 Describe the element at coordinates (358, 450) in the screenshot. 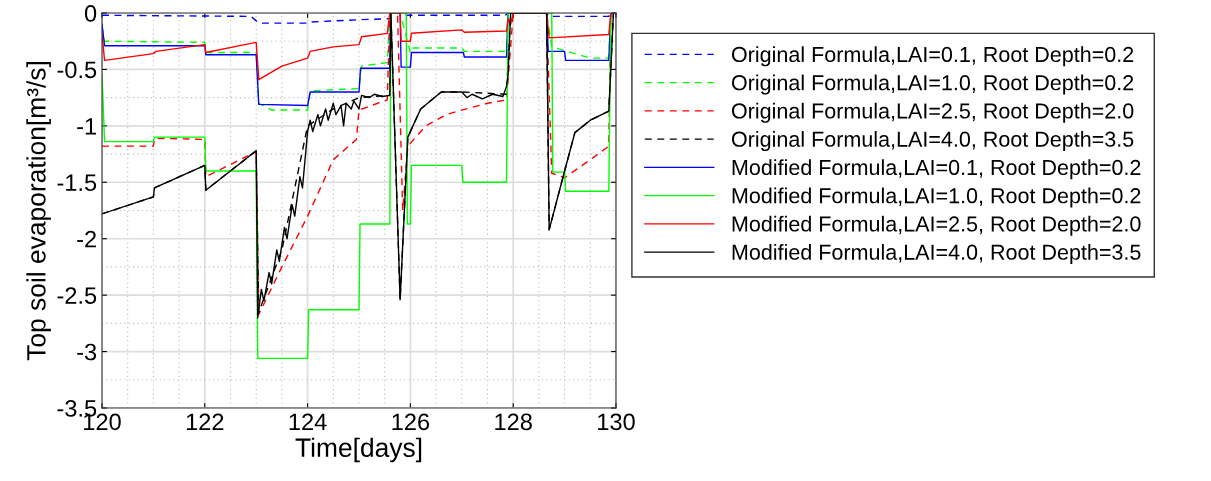

I see `x-axis-title: Time[days]` at that location.